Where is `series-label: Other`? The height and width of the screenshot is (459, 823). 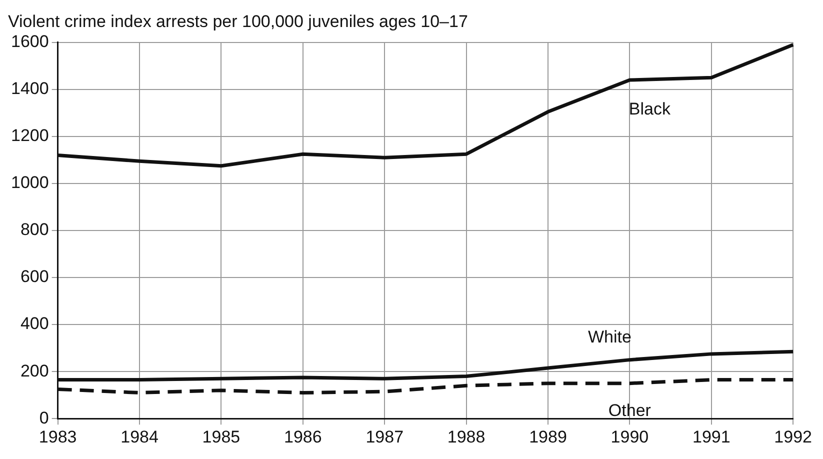 series-label: Other is located at coordinates (630, 410).